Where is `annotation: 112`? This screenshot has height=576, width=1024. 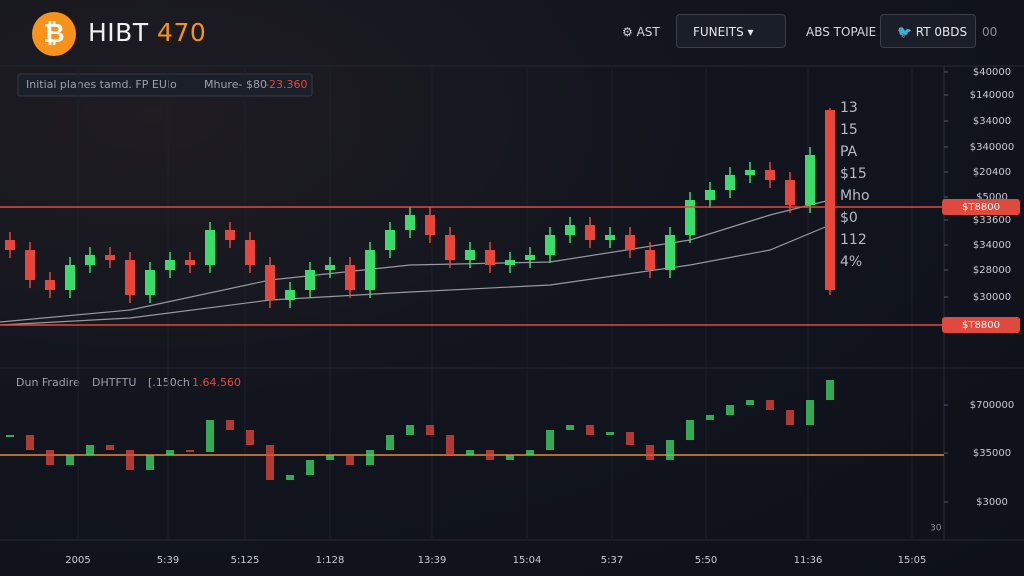 annotation: 112 is located at coordinates (853, 240).